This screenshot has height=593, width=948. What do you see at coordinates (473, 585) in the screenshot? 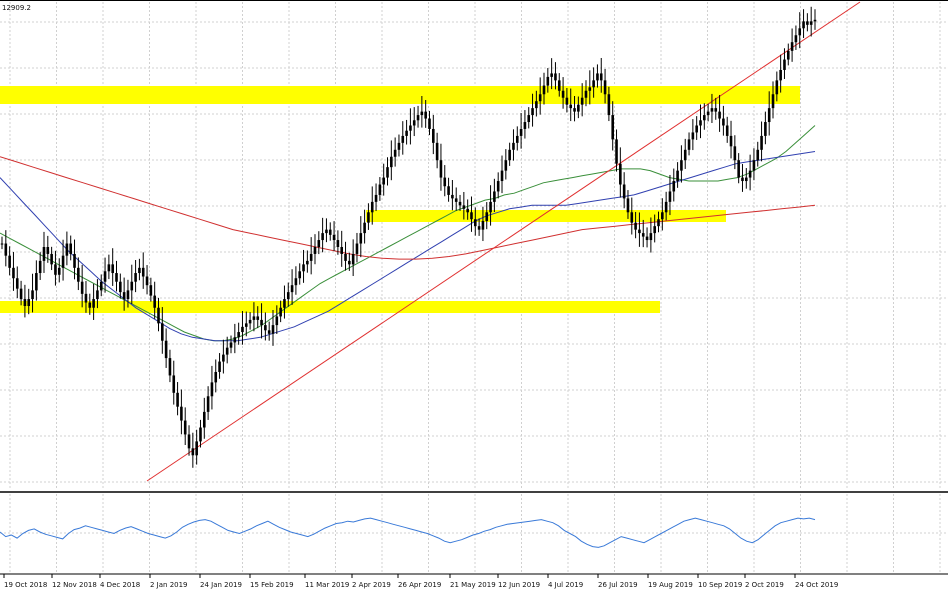
I see `x-tick-label: 21 May 2019` at bounding box center [473, 585].